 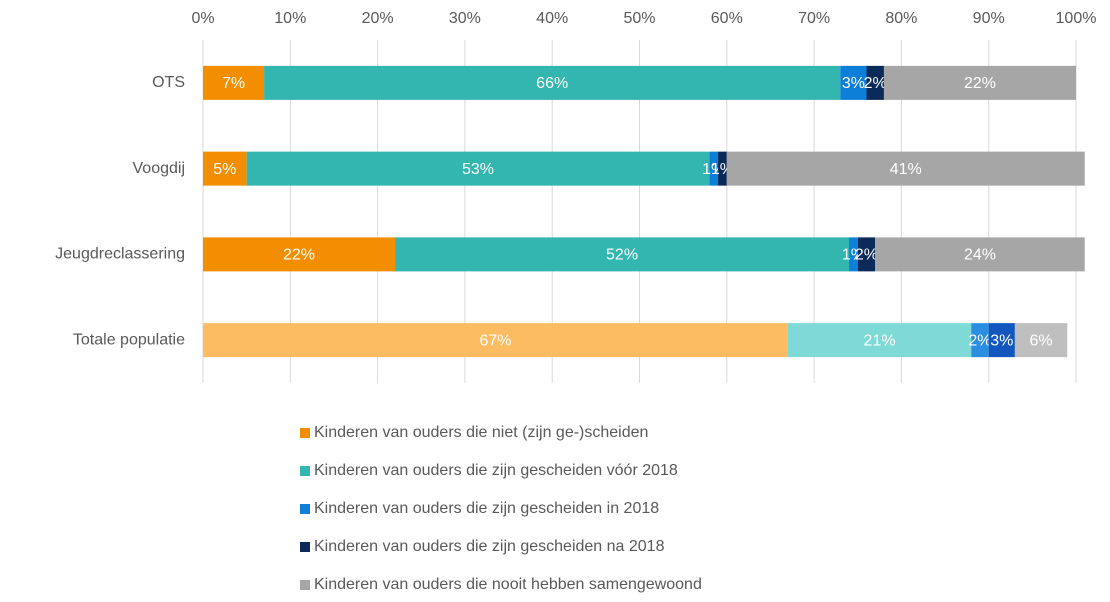 I want to click on y-tick-label: Jeugdreclassering, so click(x=120, y=254).